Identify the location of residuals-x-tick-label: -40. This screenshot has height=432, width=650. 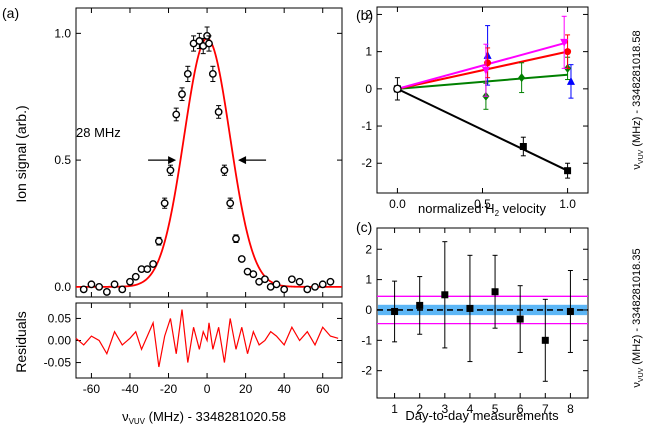
(130, 389).